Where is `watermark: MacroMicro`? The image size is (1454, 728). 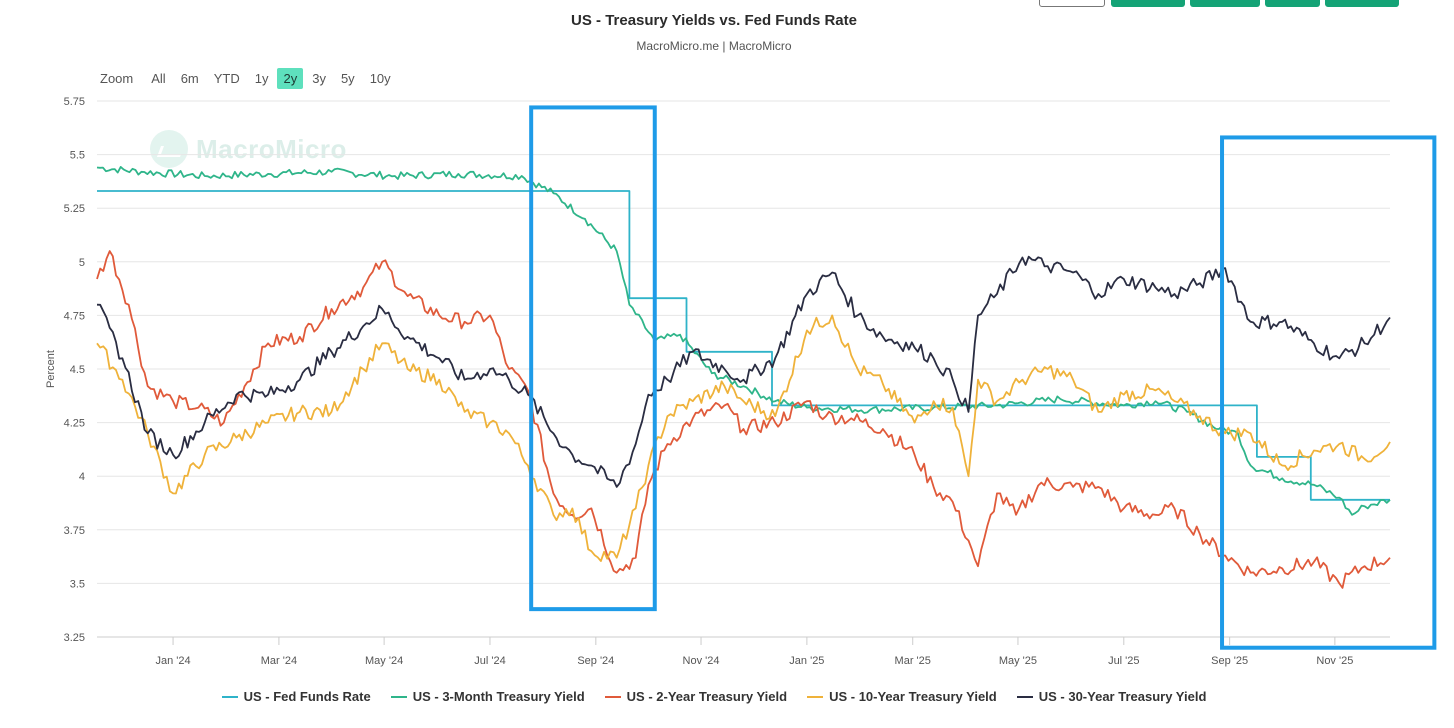 watermark: MacroMicro is located at coordinates (248, 149).